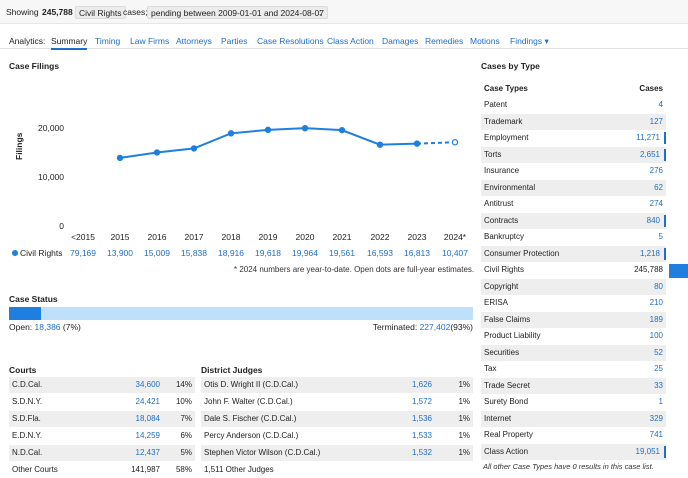  Describe the element at coordinates (421, 384) in the screenshot. I see `judge-count: 1,626` at that location.